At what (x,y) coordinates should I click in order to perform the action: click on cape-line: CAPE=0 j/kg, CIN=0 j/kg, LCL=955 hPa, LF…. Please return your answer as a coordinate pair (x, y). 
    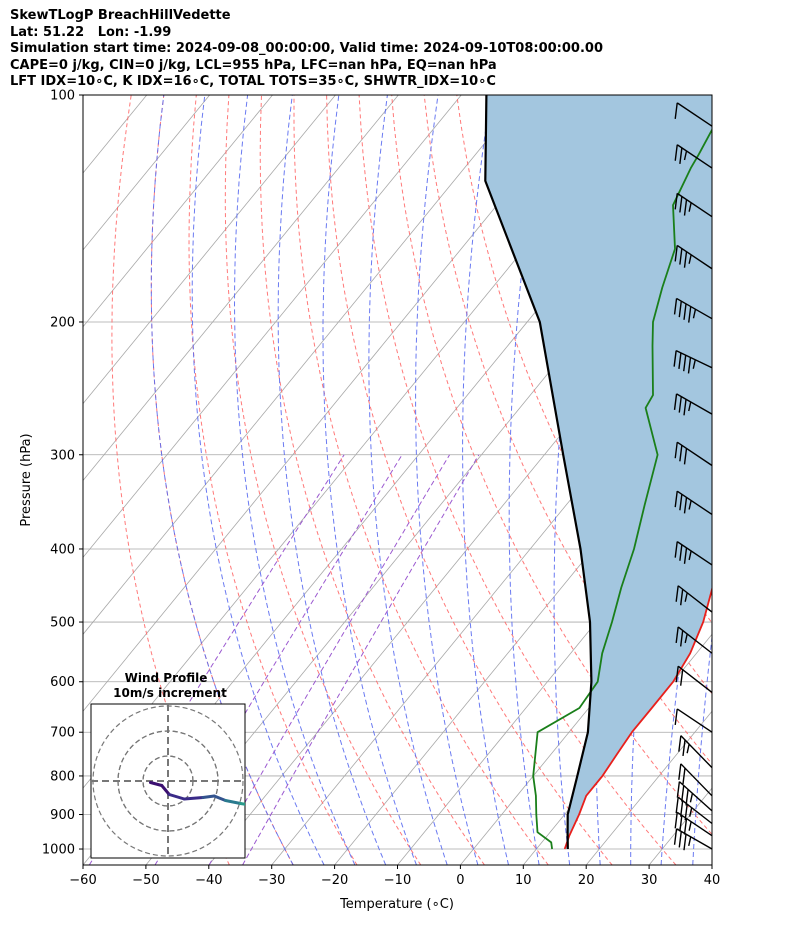
    Looking at the image, I should click on (253, 65).